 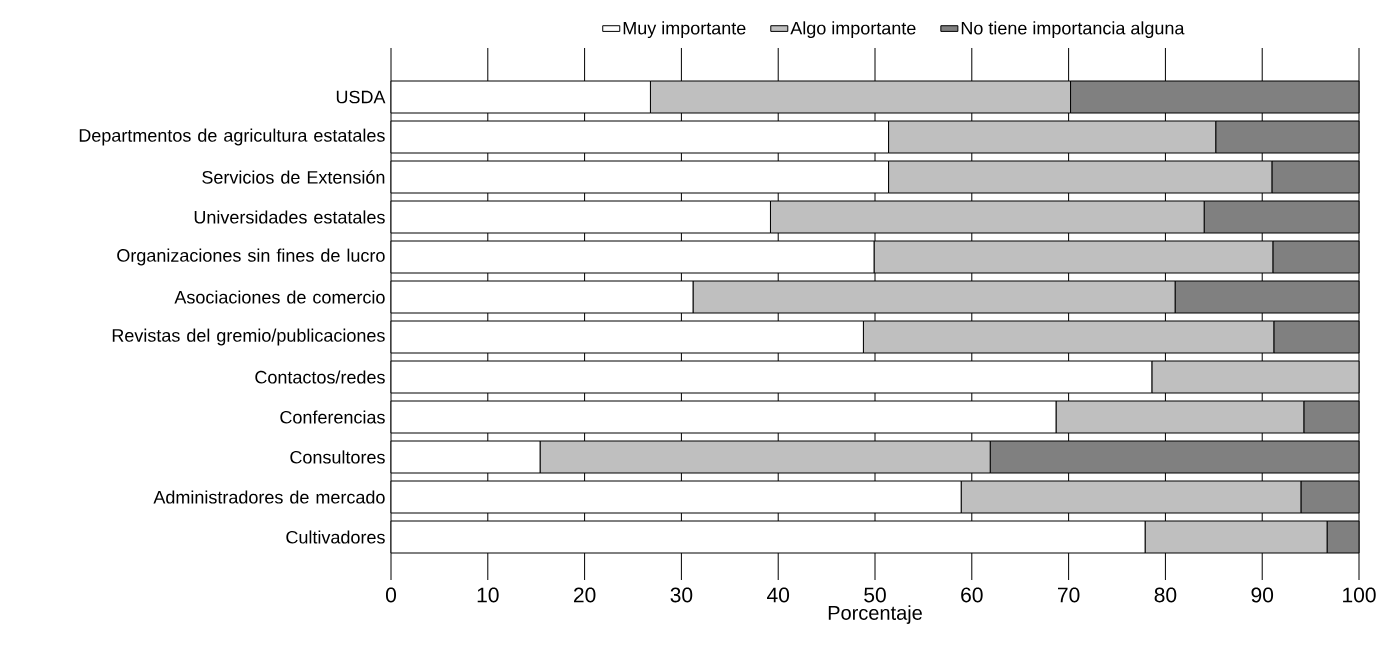 I want to click on y-tick-label: Servicios de Extensión, so click(x=293, y=177).